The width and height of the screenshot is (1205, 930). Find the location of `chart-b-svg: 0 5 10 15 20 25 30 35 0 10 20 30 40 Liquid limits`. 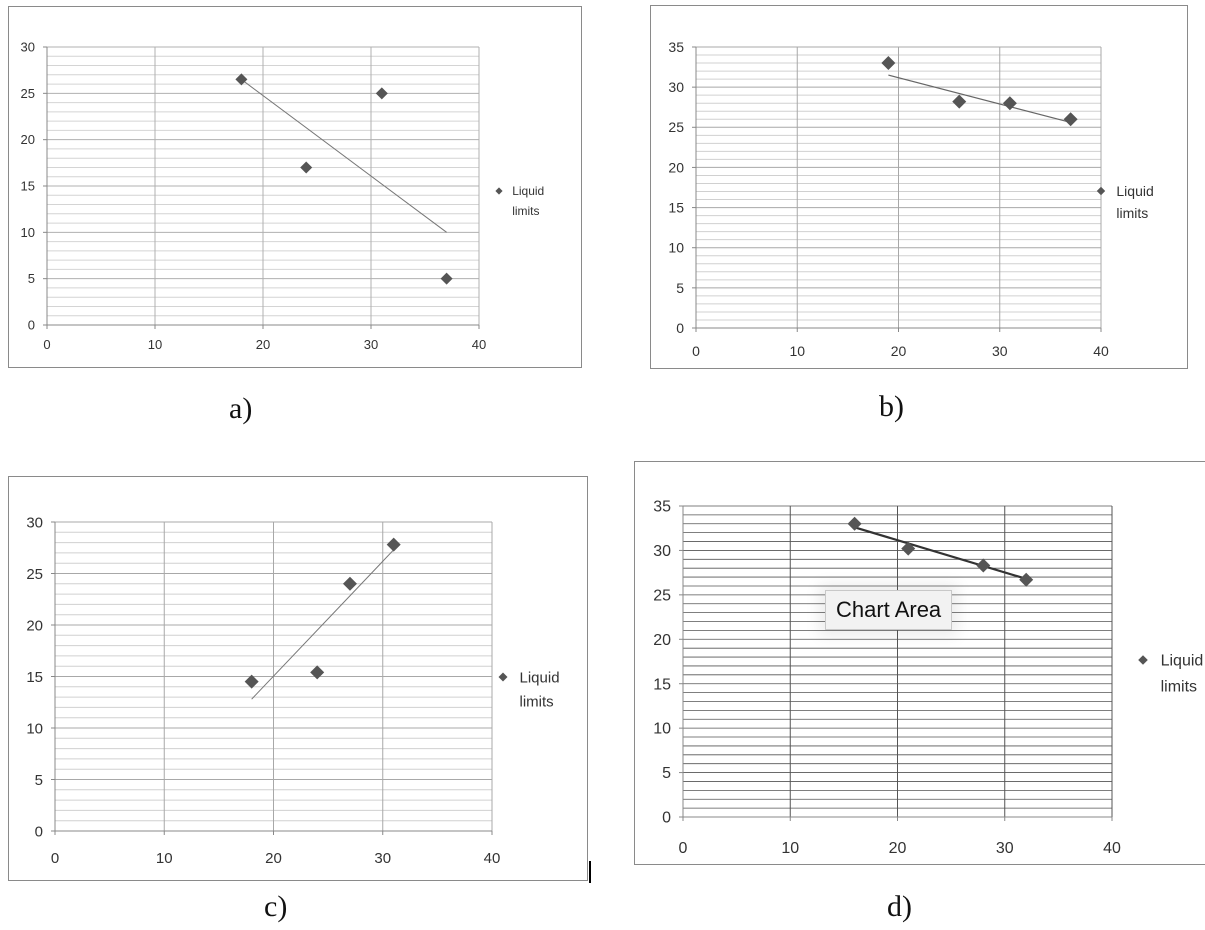

chart-b-svg: 0 5 10 15 20 25 30 35 0 10 20 30 40 Liquid limits is located at coordinates (910, 199).